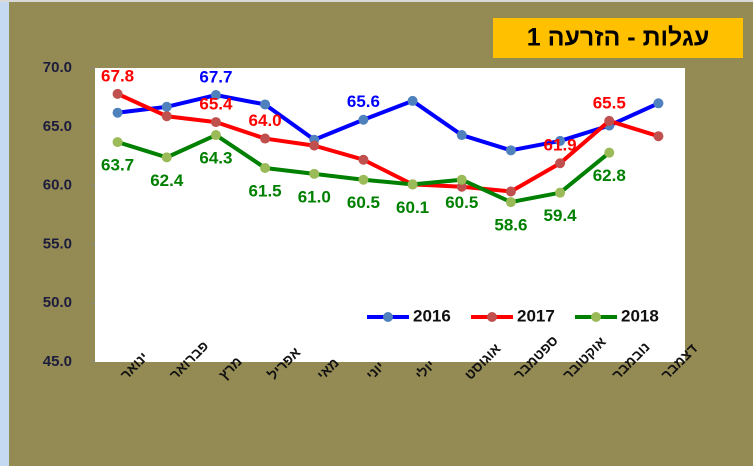 The width and height of the screenshot is (753, 466). Describe the element at coordinates (57, 126) in the screenshot. I see `y-tick-label: 65.0` at that location.